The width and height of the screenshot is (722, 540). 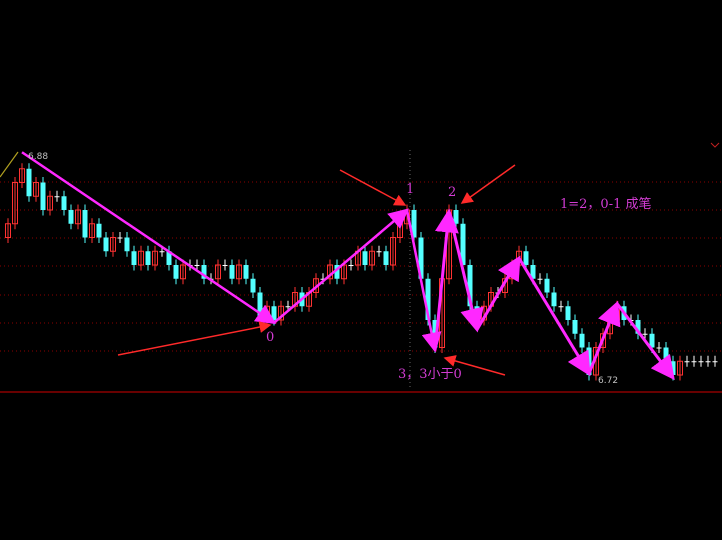 What do you see at coordinates (715, 145) in the screenshot?
I see `collapse-chevron-icon` at bounding box center [715, 145].